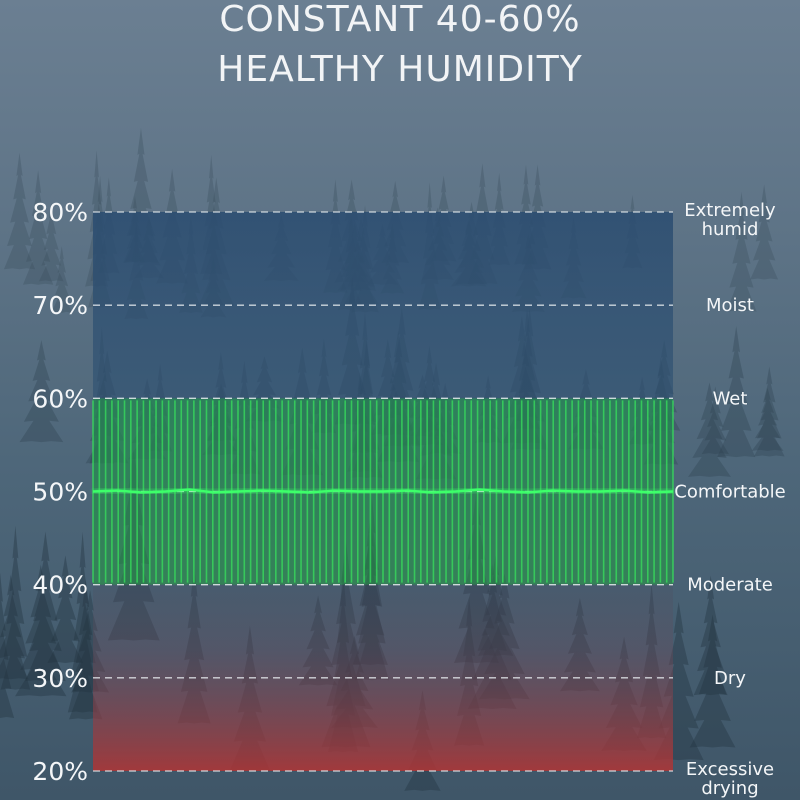 Image resolution: width=800 pixels, height=800 pixels. I want to click on zone-label: Excessive drying, so click(730, 779).